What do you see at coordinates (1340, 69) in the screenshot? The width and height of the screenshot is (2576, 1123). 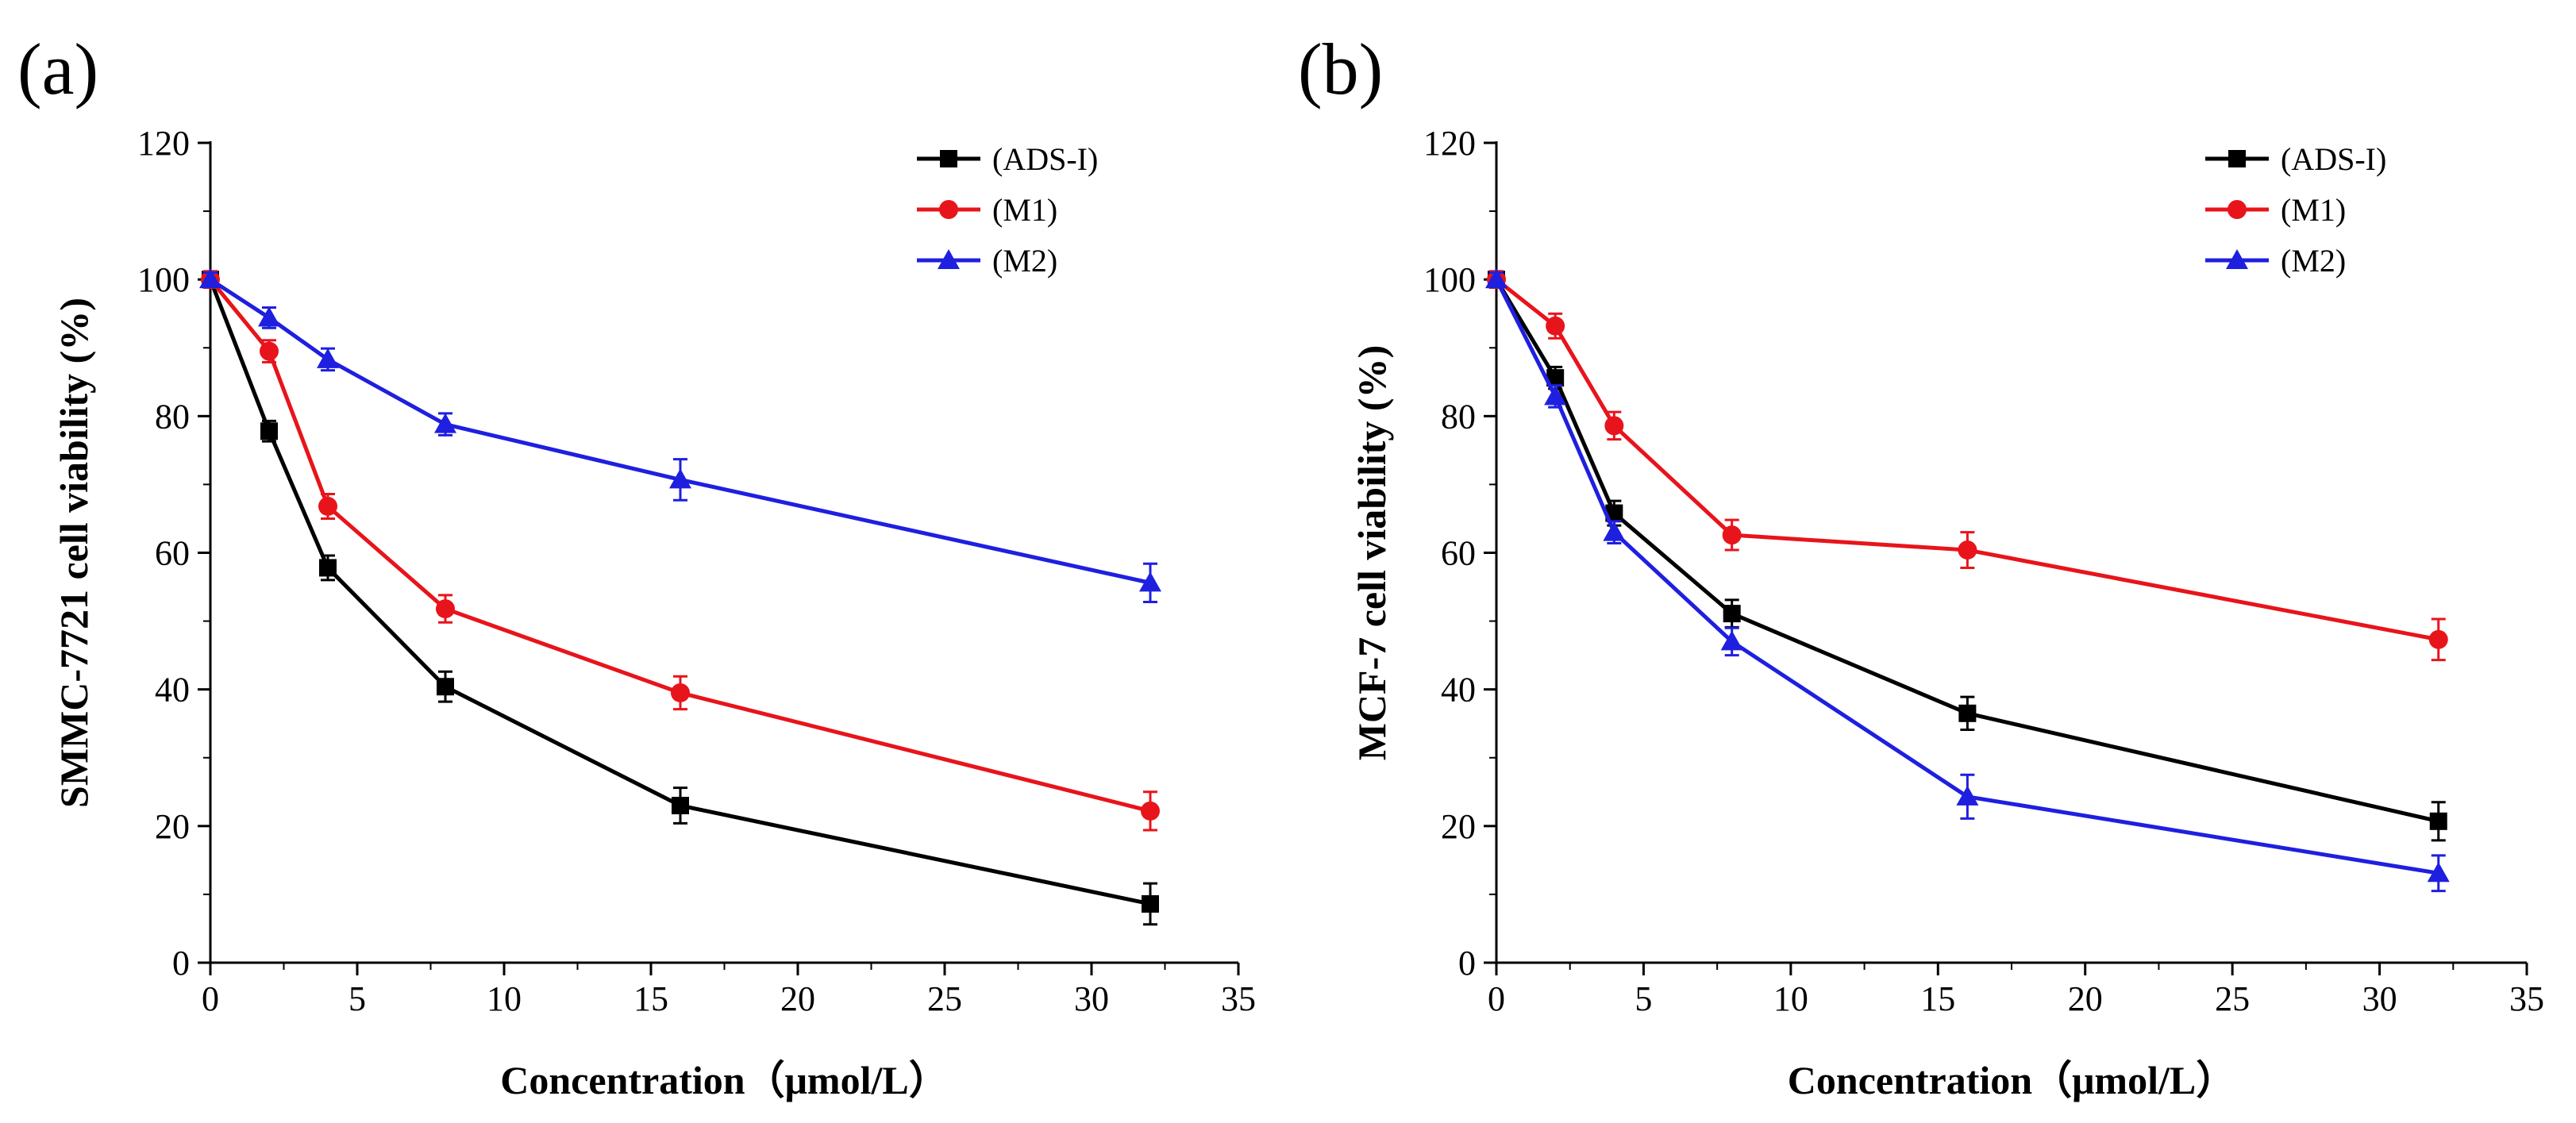 I see `panel-label: (b)` at bounding box center [1340, 69].